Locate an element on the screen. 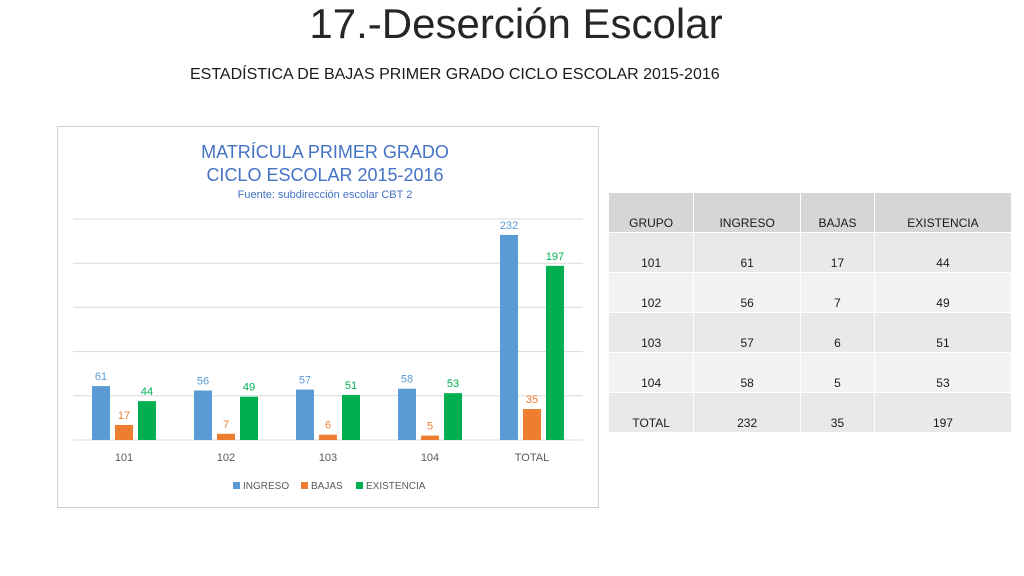 The width and height of the screenshot is (1024, 576). table-cell: 58 is located at coordinates (747, 373).